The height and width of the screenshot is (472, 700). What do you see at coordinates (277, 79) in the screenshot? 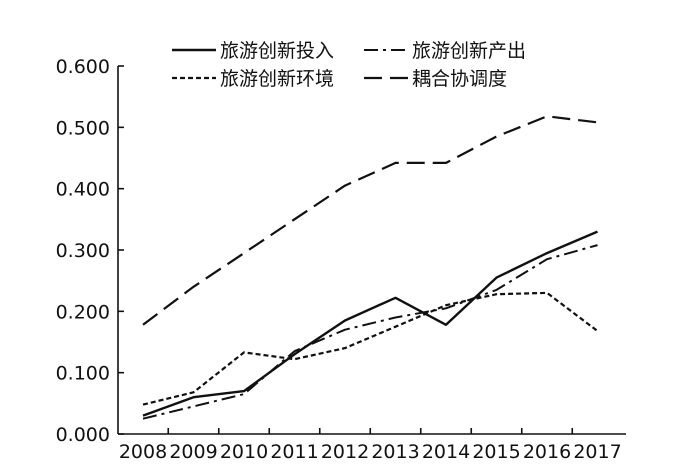
I see `legend-label-3: 旅游创新环境` at bounding box center [277, 79].